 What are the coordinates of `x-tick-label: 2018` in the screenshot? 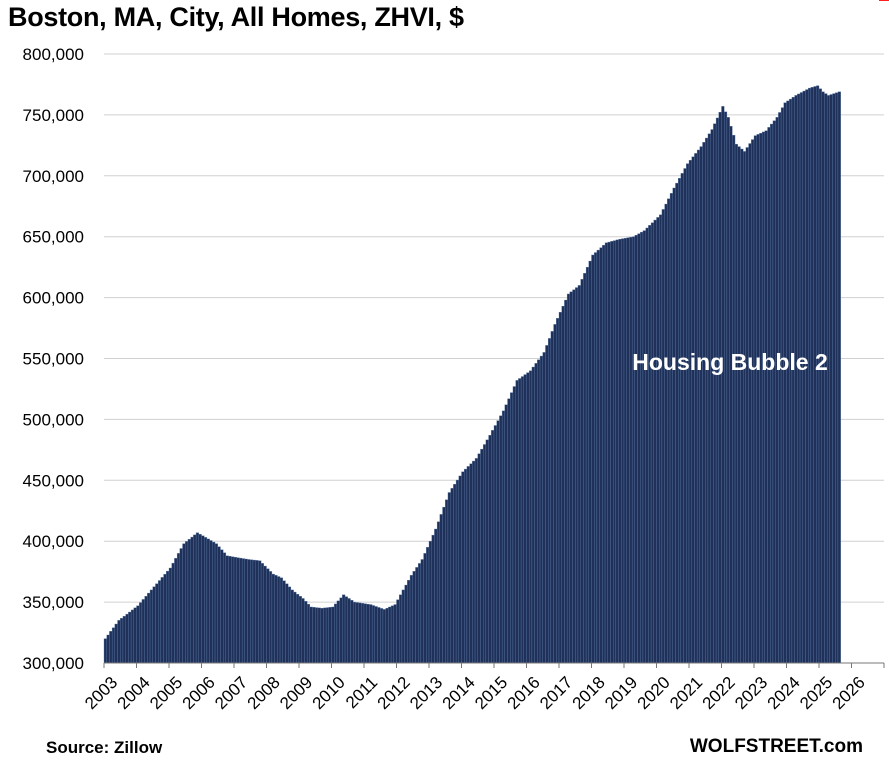 It's located at (589, 693).